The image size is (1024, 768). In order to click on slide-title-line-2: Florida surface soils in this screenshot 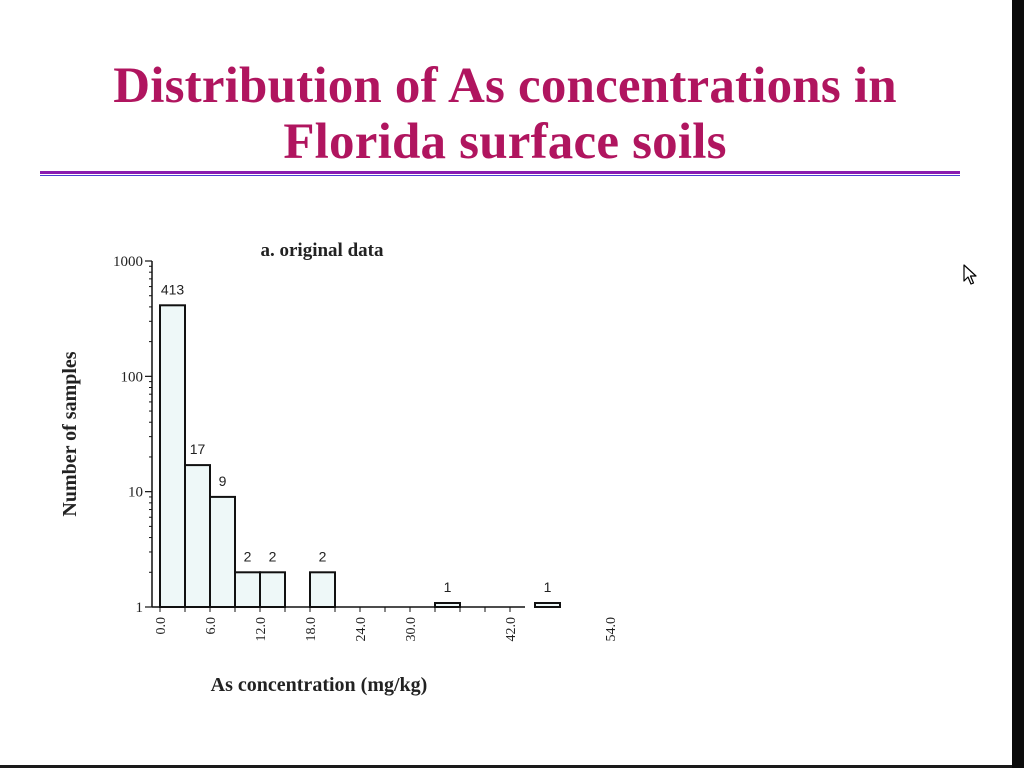, I will do `click(505, 142)`.